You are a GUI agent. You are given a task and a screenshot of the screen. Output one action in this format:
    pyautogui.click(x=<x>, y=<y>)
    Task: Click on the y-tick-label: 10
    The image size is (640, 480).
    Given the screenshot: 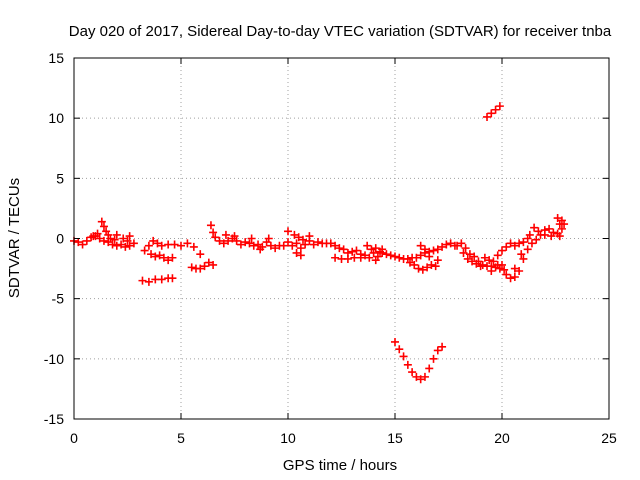 What is the action you would take?
    pyautogui.click(x=56, y=118)
    